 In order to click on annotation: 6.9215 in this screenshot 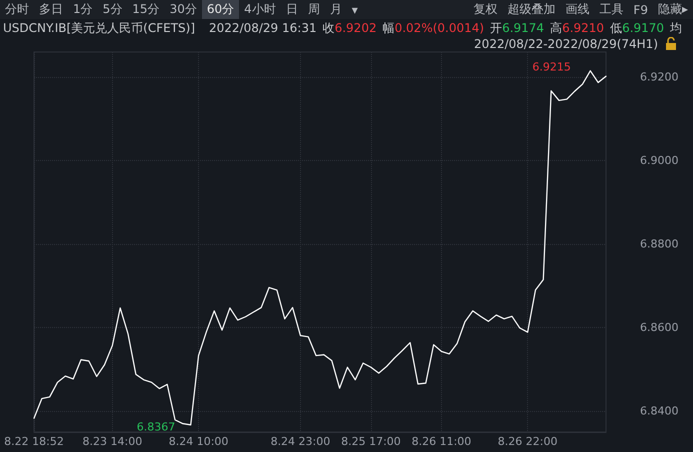, I will do `click(551, 67)`.